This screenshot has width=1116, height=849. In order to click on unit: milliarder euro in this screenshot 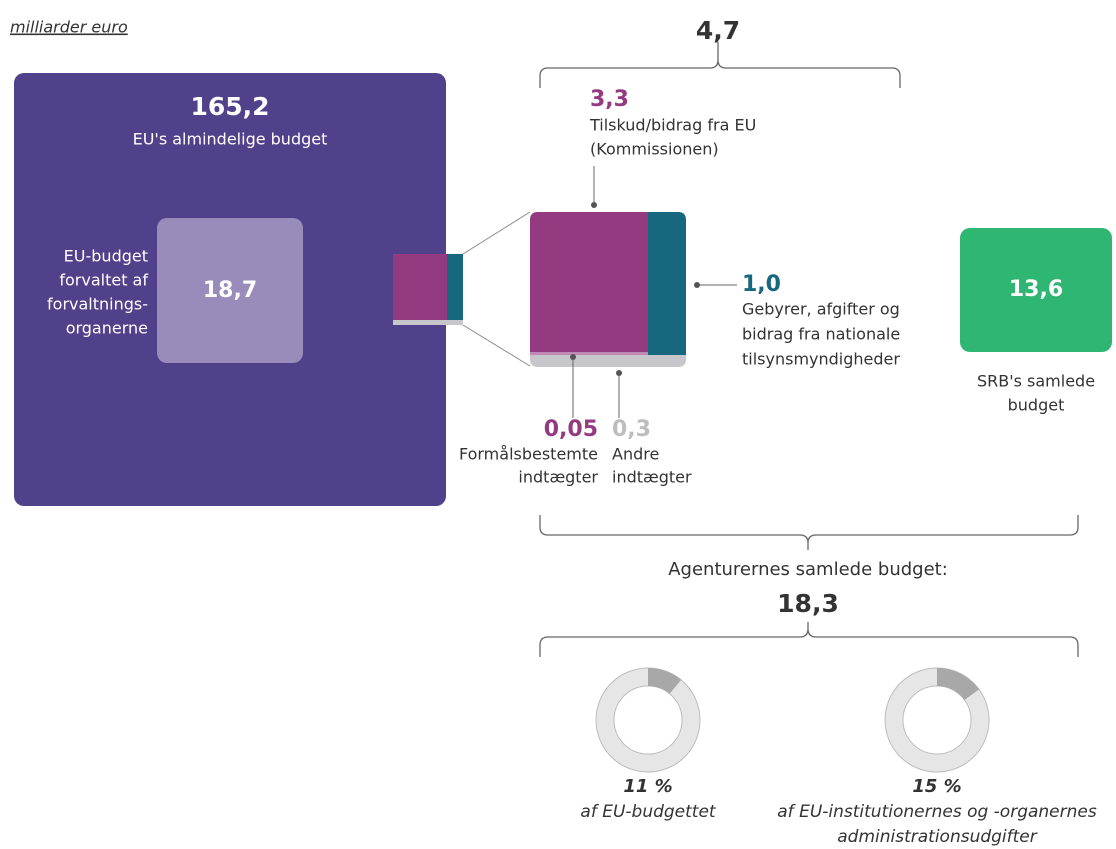, I will do `click(69, 27)`.